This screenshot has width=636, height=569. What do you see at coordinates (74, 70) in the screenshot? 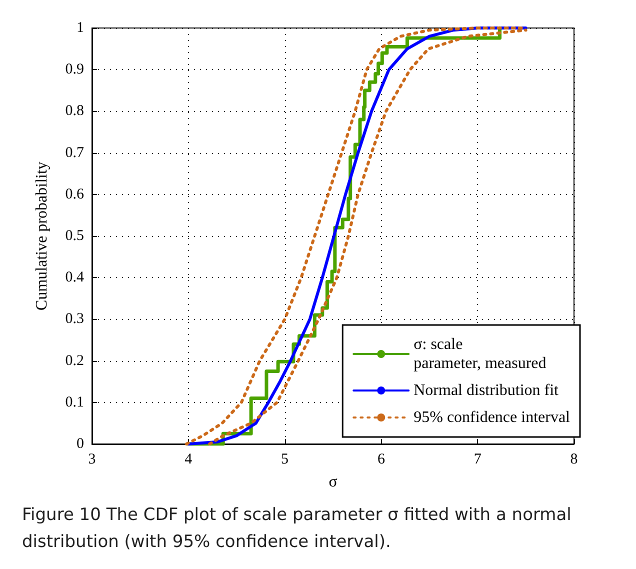
I see `y-tick-label: 0.9` at bounding box center [74, 70].